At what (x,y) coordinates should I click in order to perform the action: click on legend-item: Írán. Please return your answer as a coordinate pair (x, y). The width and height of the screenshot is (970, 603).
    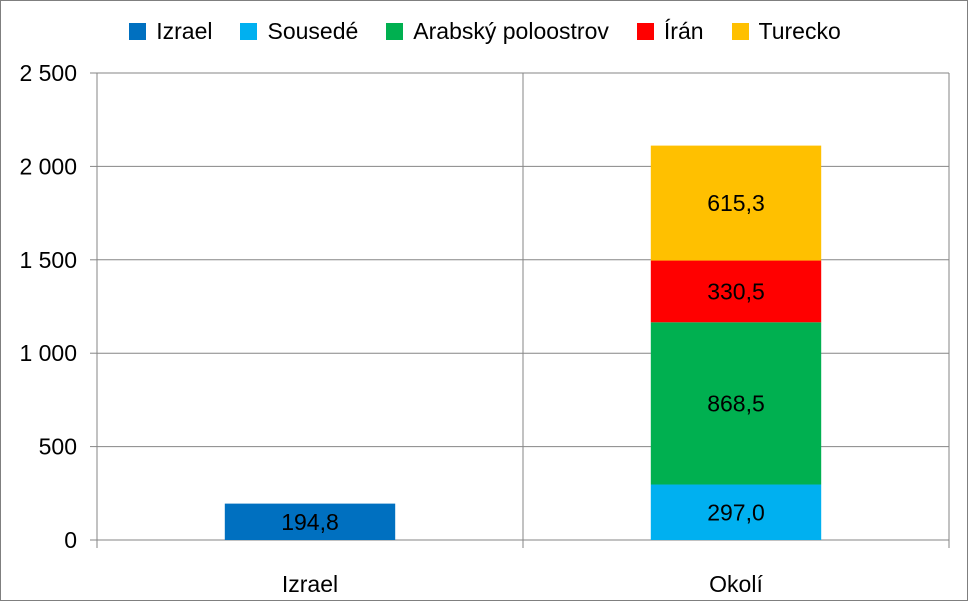
    Looking at the image, I should click on (670, 31).